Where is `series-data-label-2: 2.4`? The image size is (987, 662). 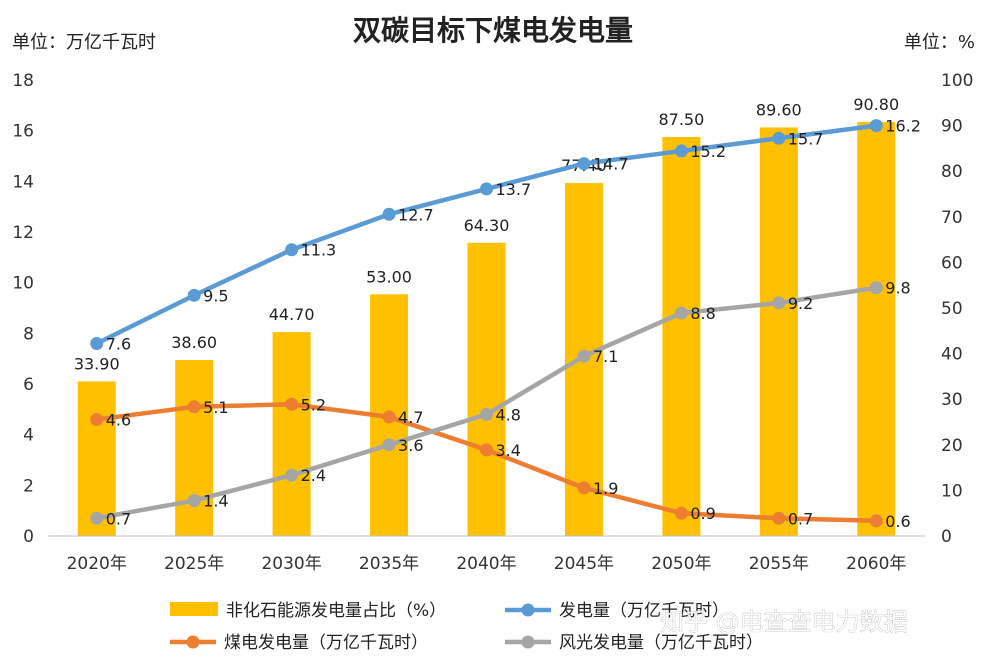
series-data-label-2: 2.4 is located at coordinates (313, 475).